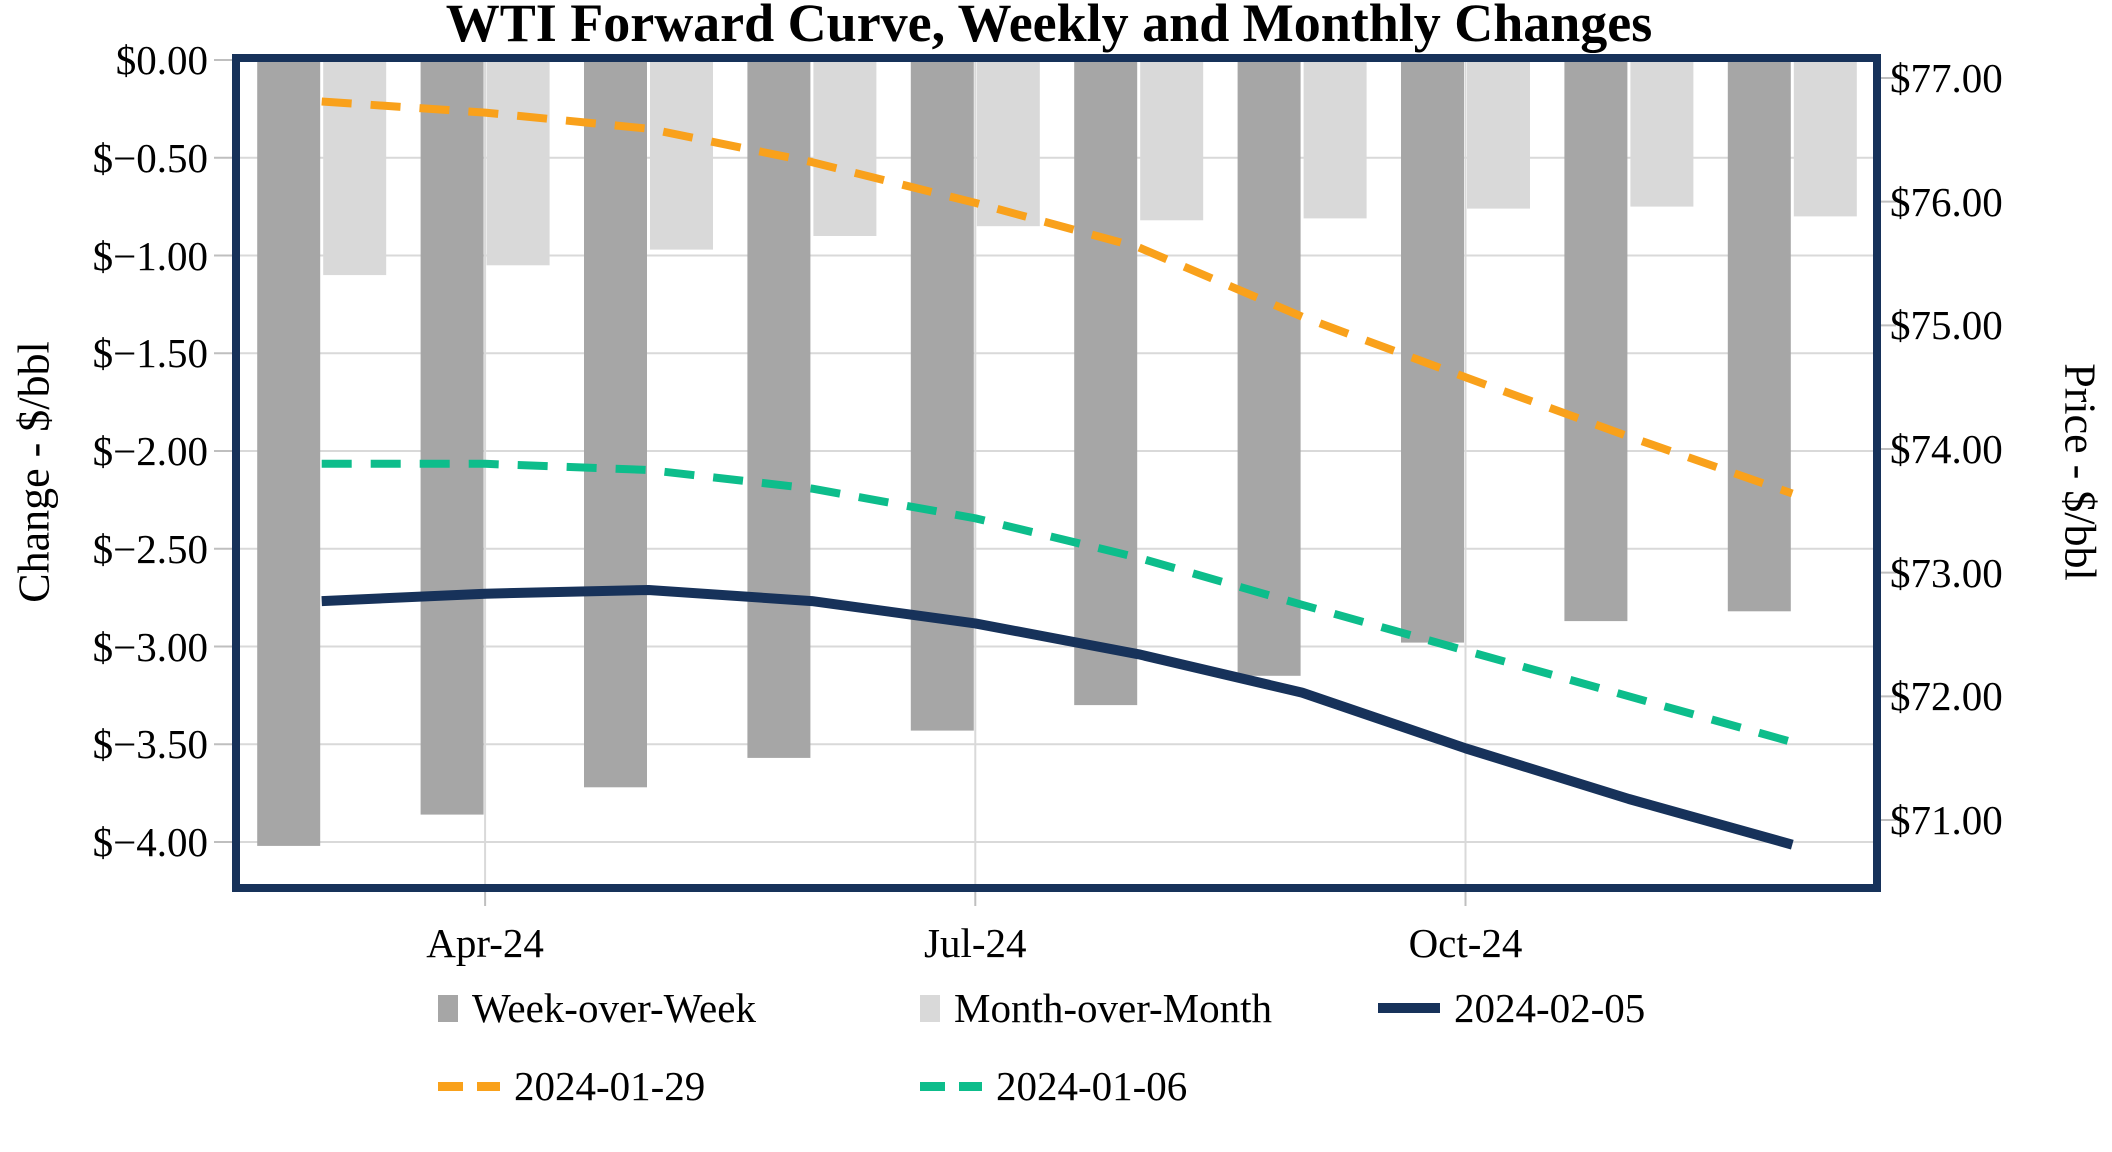 The image size is (2112, 1152). I want to click on legend-item-2024-01-29: 2024-01-29, so click(679, 1086).